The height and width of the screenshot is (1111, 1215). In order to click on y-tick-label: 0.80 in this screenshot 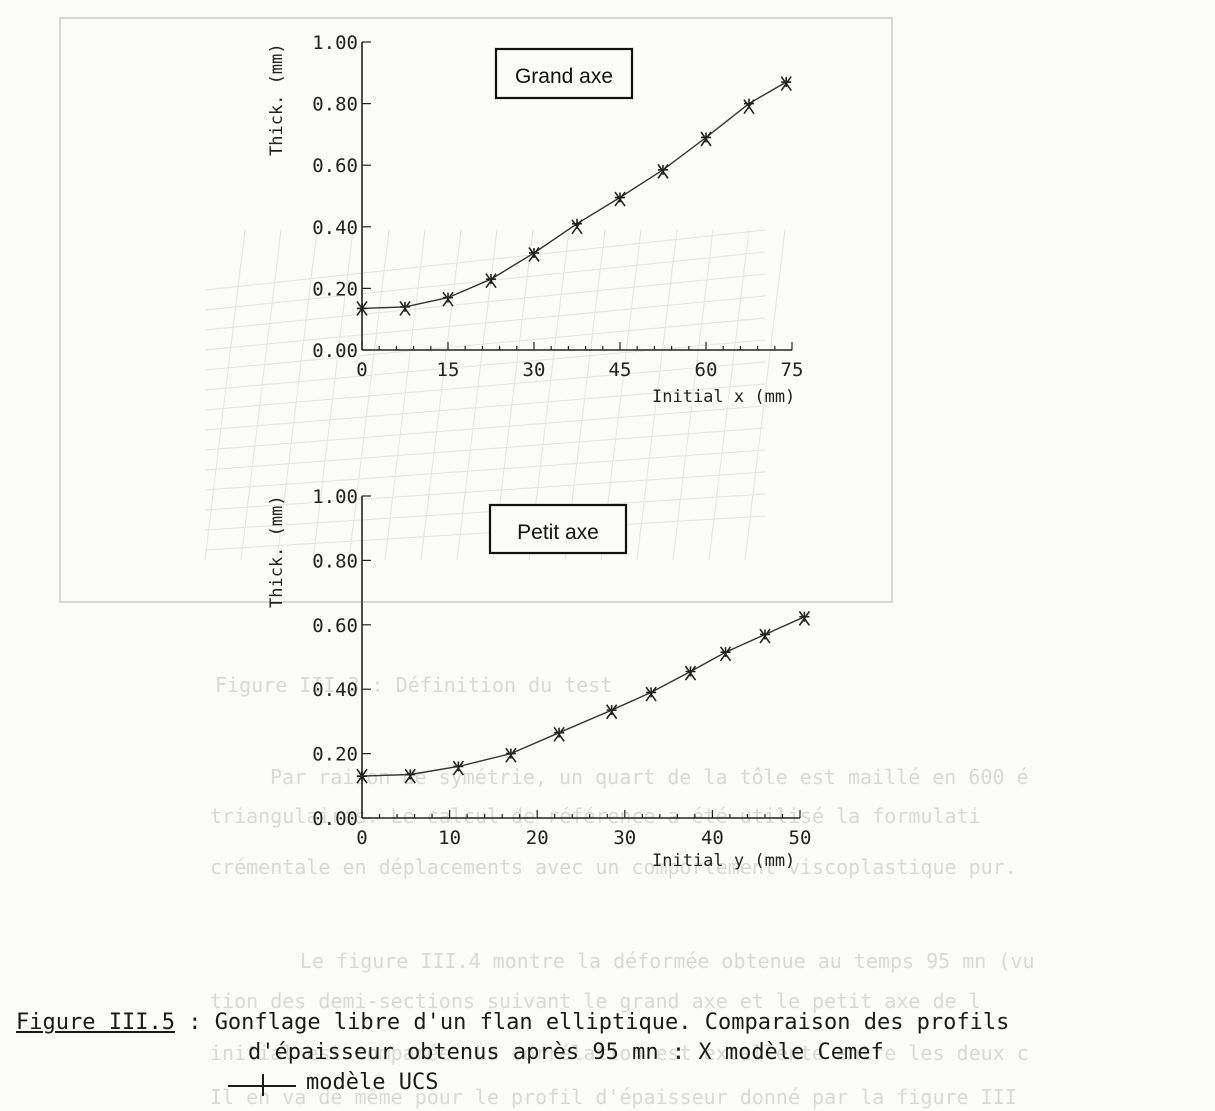, I will do `click(335, 561)`.